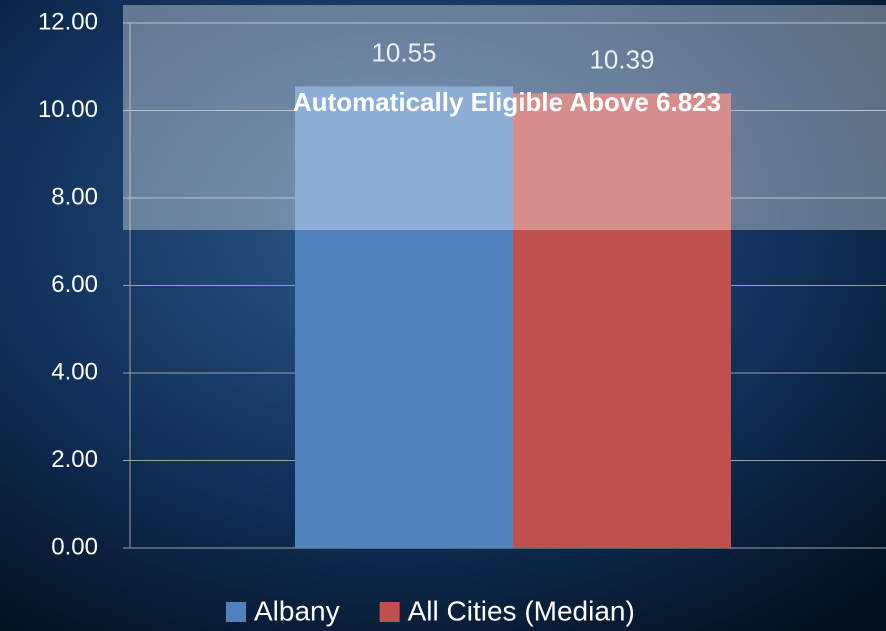  Describe the element at coordinates (74, 284) in the screenshot. I see `y-tick-label: 6.00` at that location.